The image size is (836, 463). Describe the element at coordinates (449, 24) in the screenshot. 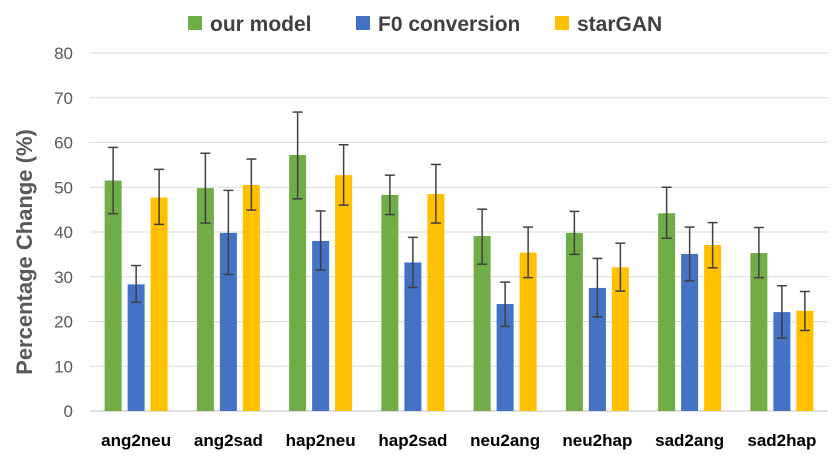

I see `legend-label: F0 conversion` at that location.